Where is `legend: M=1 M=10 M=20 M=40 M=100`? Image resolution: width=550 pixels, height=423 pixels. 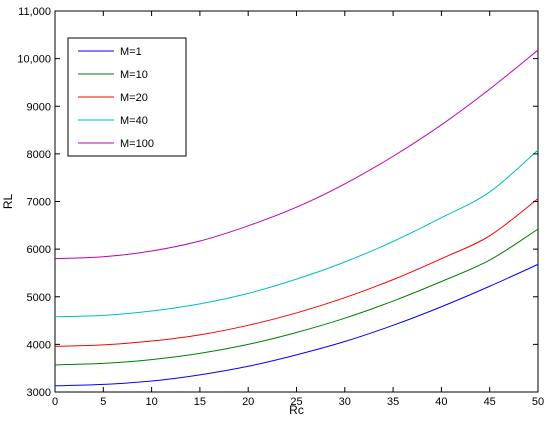 legend: M=1 M=10 M=20 M=40 M=100 is located at coordinates (127, 97).